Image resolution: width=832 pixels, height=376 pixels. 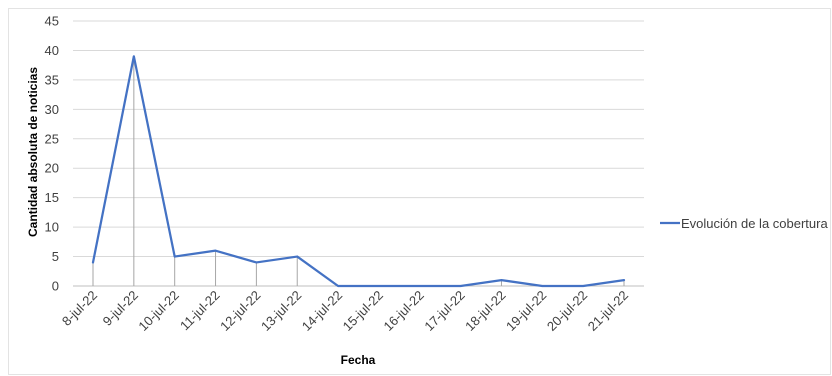 I want to click on x-tick-label: 17-jul-22, so click(x=444, y=311).